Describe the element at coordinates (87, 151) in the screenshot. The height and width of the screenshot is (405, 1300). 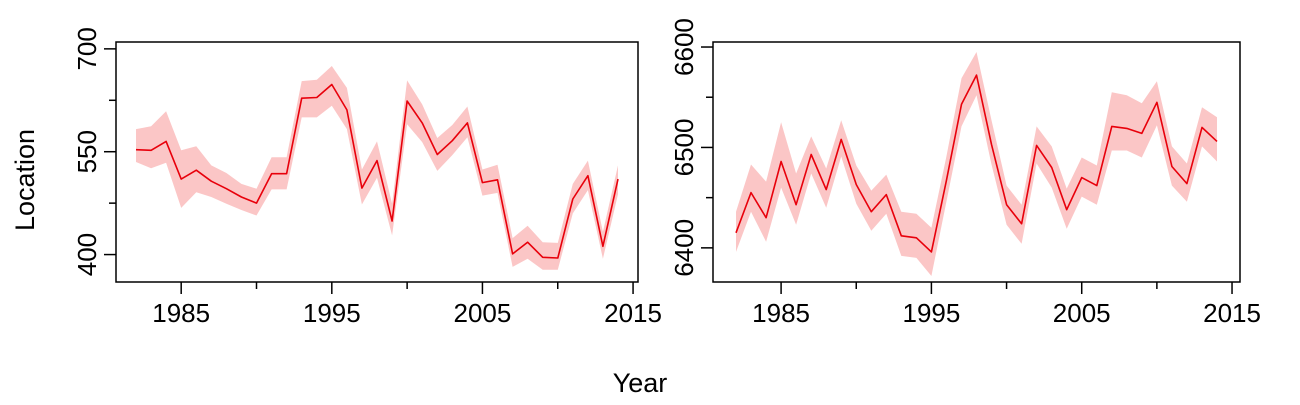
I see `y-tick-label: 550` at that location.